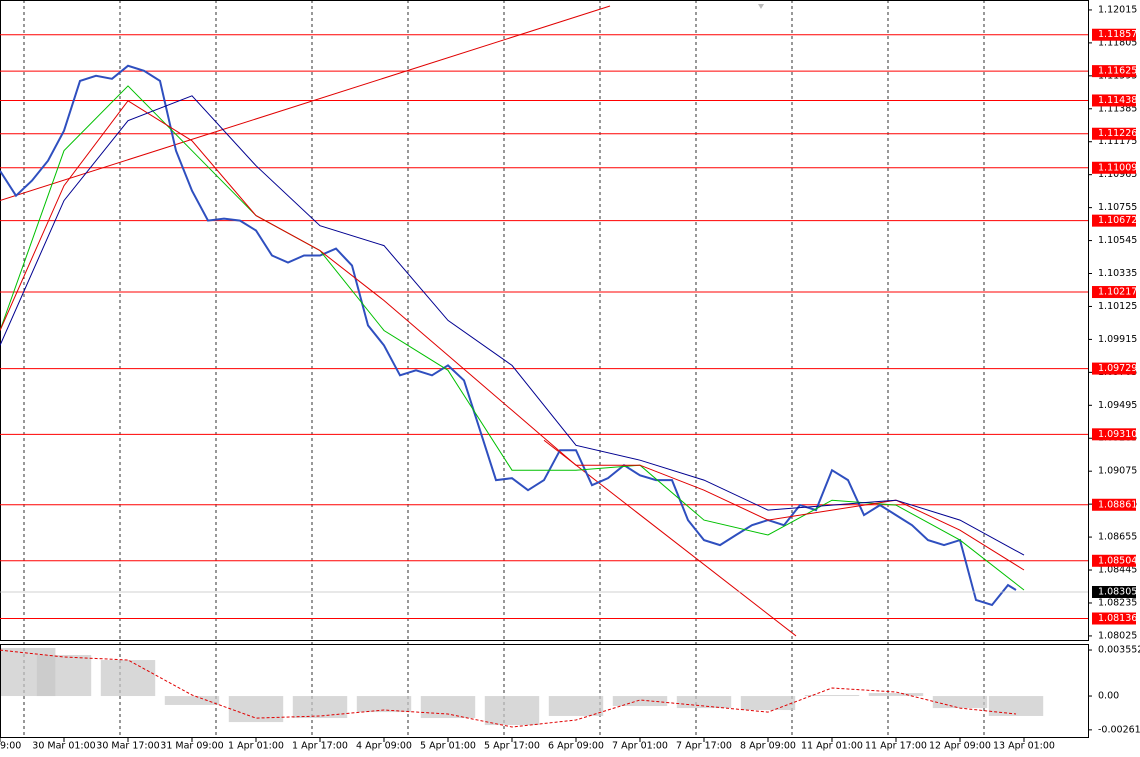 The height and width of the screenshot is (757, 1140). I want to click on x-tick-label: 5 Apr 01:00, so click(448, 746).